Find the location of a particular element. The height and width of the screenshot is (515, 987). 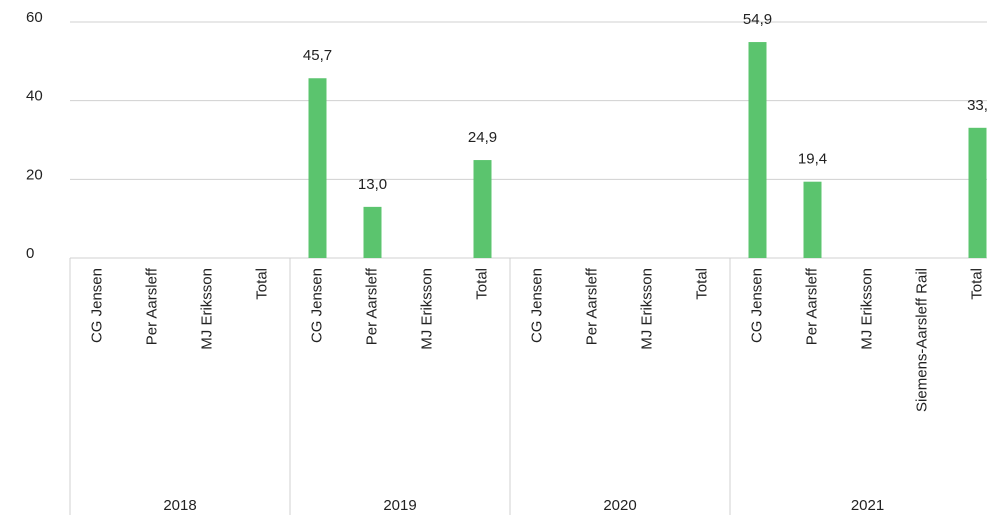

group-label: 2019 is located at coordinates (399, 505).